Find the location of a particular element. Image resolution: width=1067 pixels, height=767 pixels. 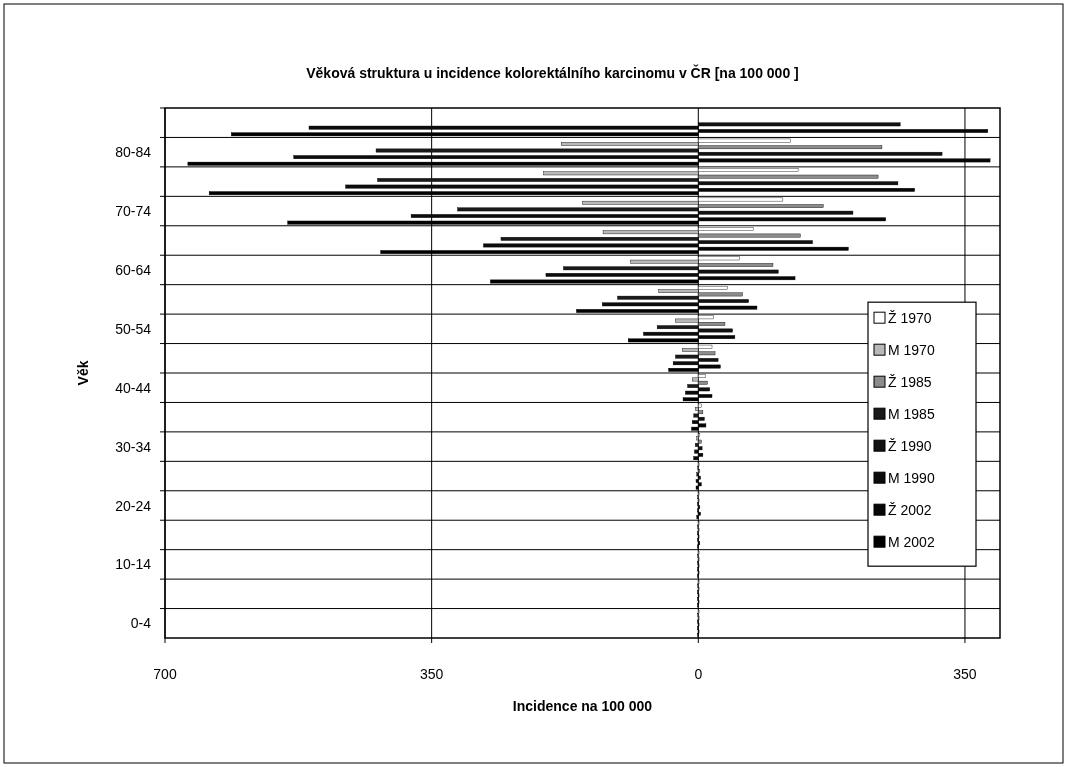

x-axis-title: Incidence na 100 000 is located at coordinates (582, 706).